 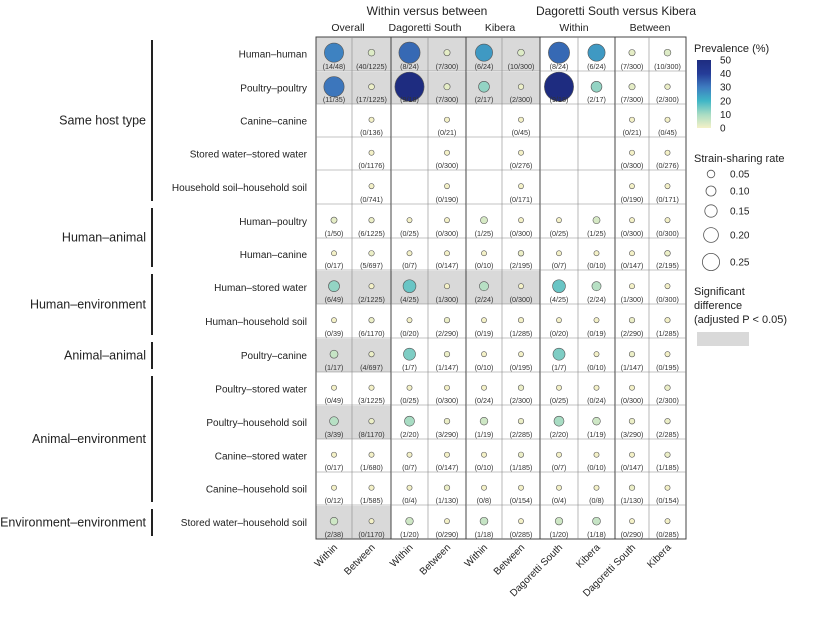 I want to click on cell-count-label: (4/25), so click(x=559, y=299).